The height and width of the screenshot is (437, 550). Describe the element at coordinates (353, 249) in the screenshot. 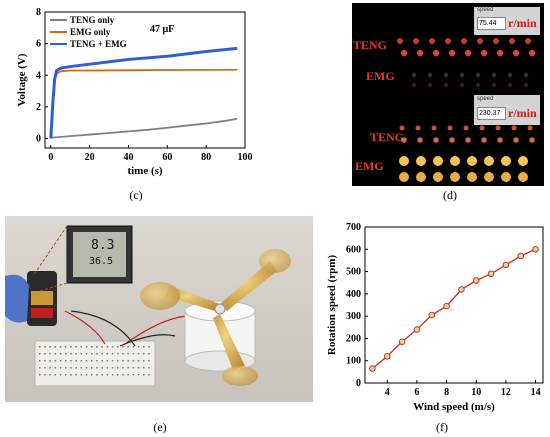

I see `y-tick-label-f: 600` at that location.